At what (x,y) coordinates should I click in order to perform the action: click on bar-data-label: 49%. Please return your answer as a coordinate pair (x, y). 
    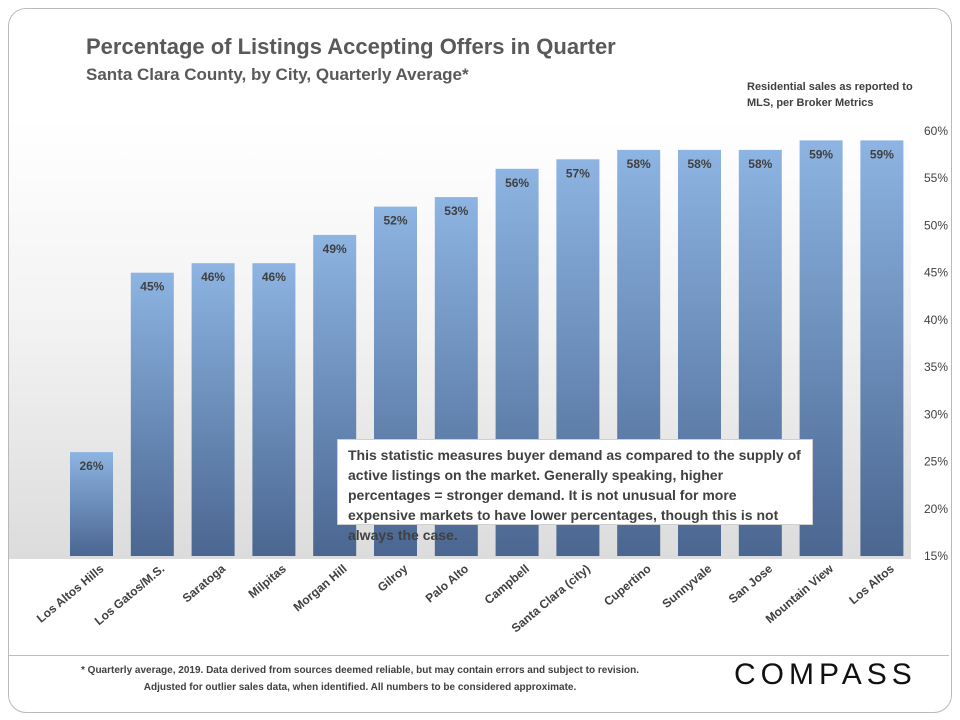
    Looking at the image, I should click on (335, 249).